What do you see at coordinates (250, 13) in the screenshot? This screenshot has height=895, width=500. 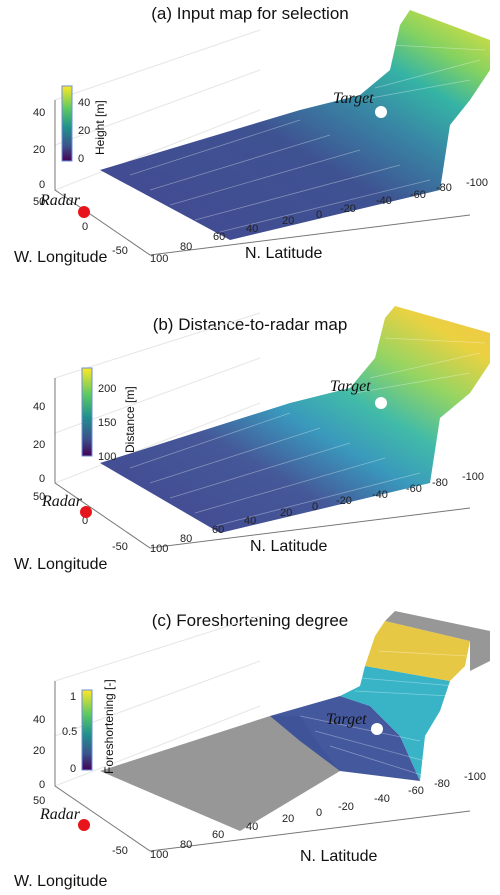 I see `panel-title: (a) Input map for selection` at bounding box center [250, 13].